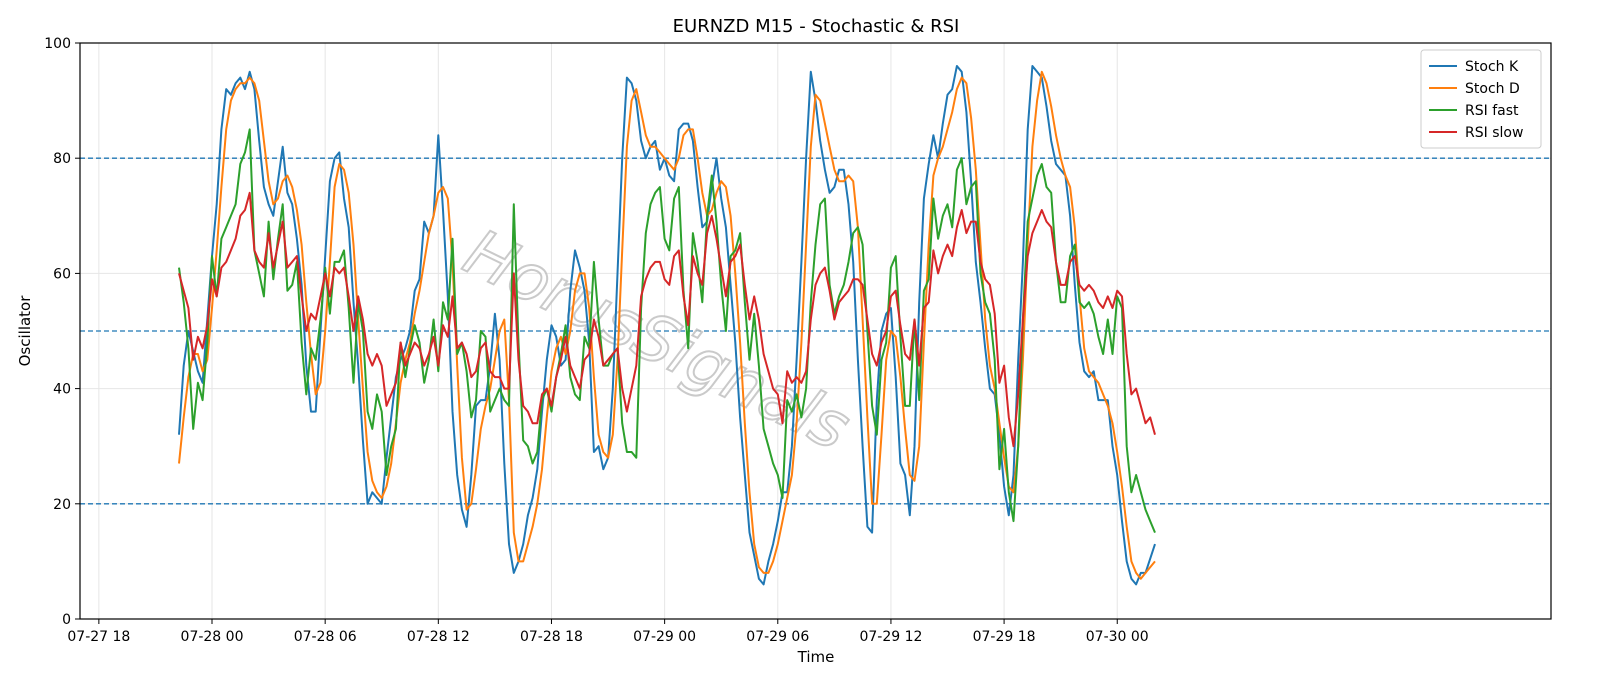  Describe the element at coordinates (1492, 111) in the screenshot. I see `legend-label: RSI fast` at that location.